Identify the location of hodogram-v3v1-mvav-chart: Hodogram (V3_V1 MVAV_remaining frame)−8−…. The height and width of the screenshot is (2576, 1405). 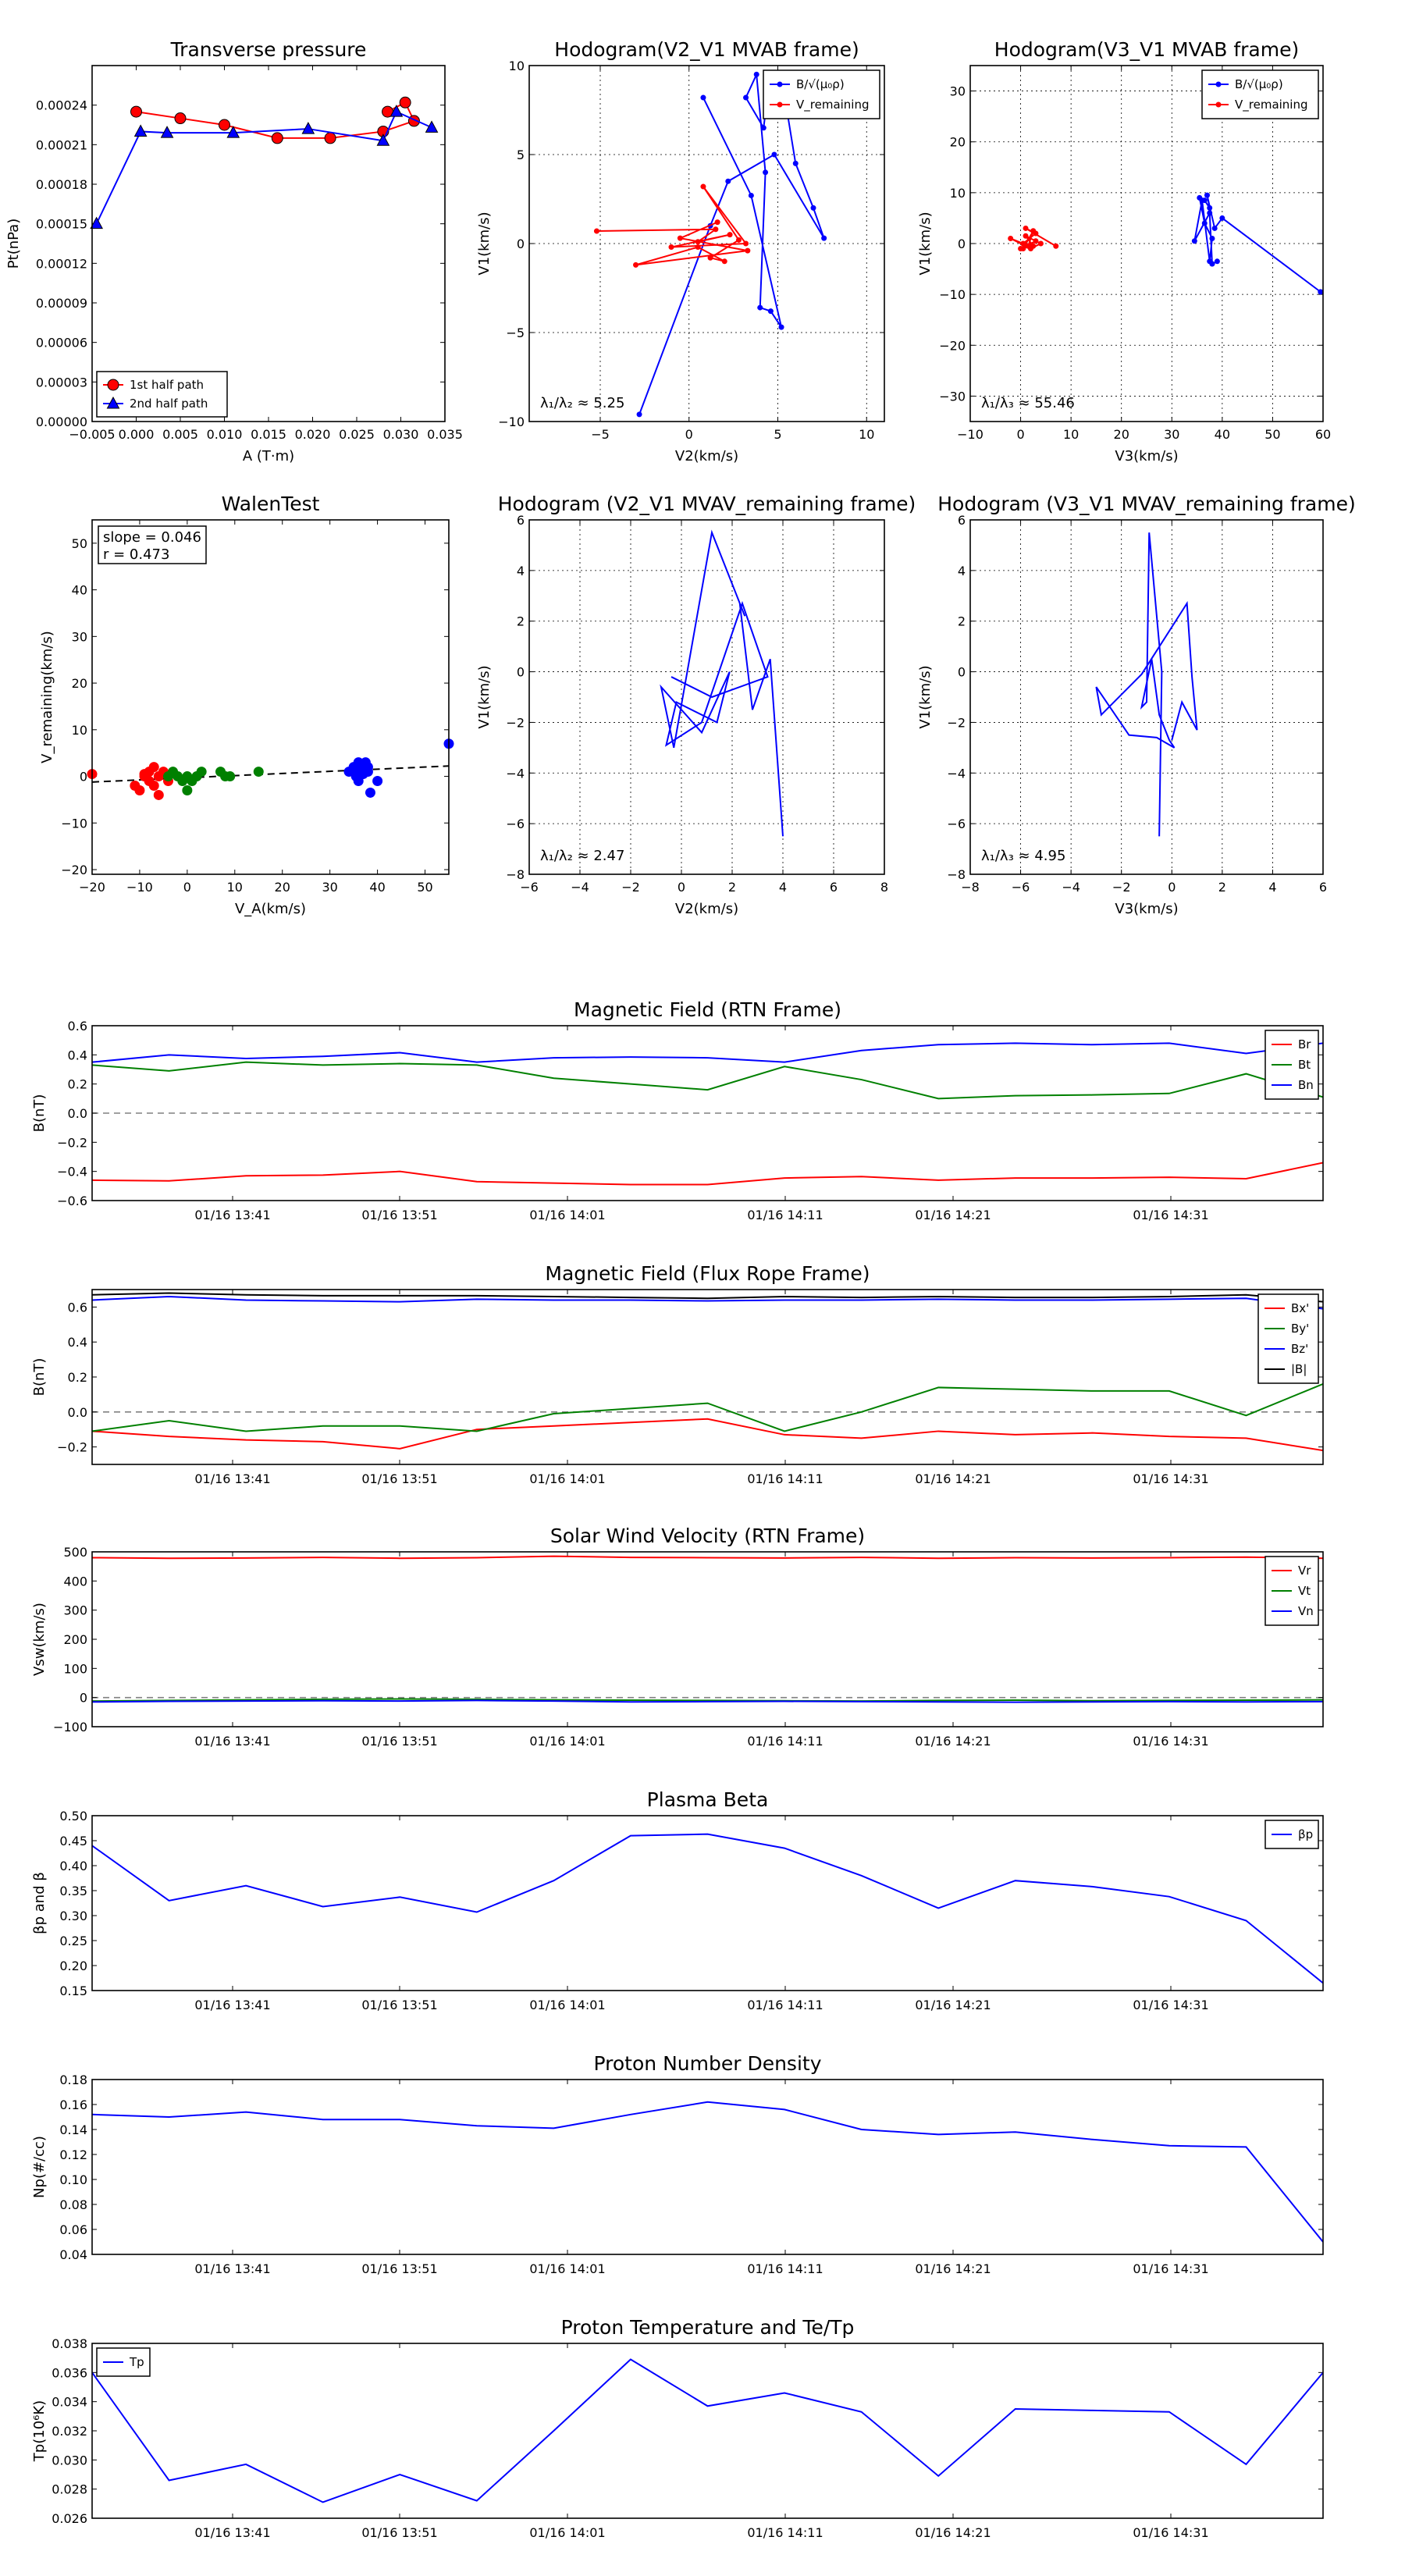
(1137, 705).